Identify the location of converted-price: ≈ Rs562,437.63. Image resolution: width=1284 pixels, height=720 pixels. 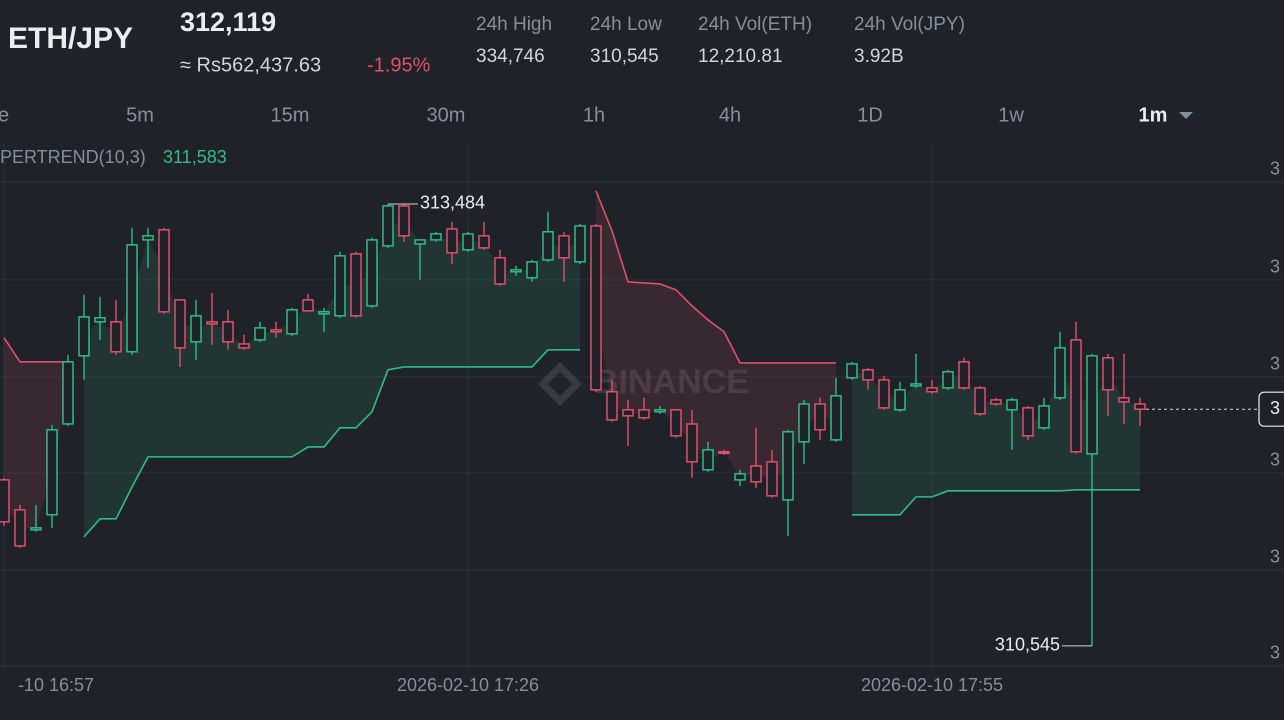
(250, 65).